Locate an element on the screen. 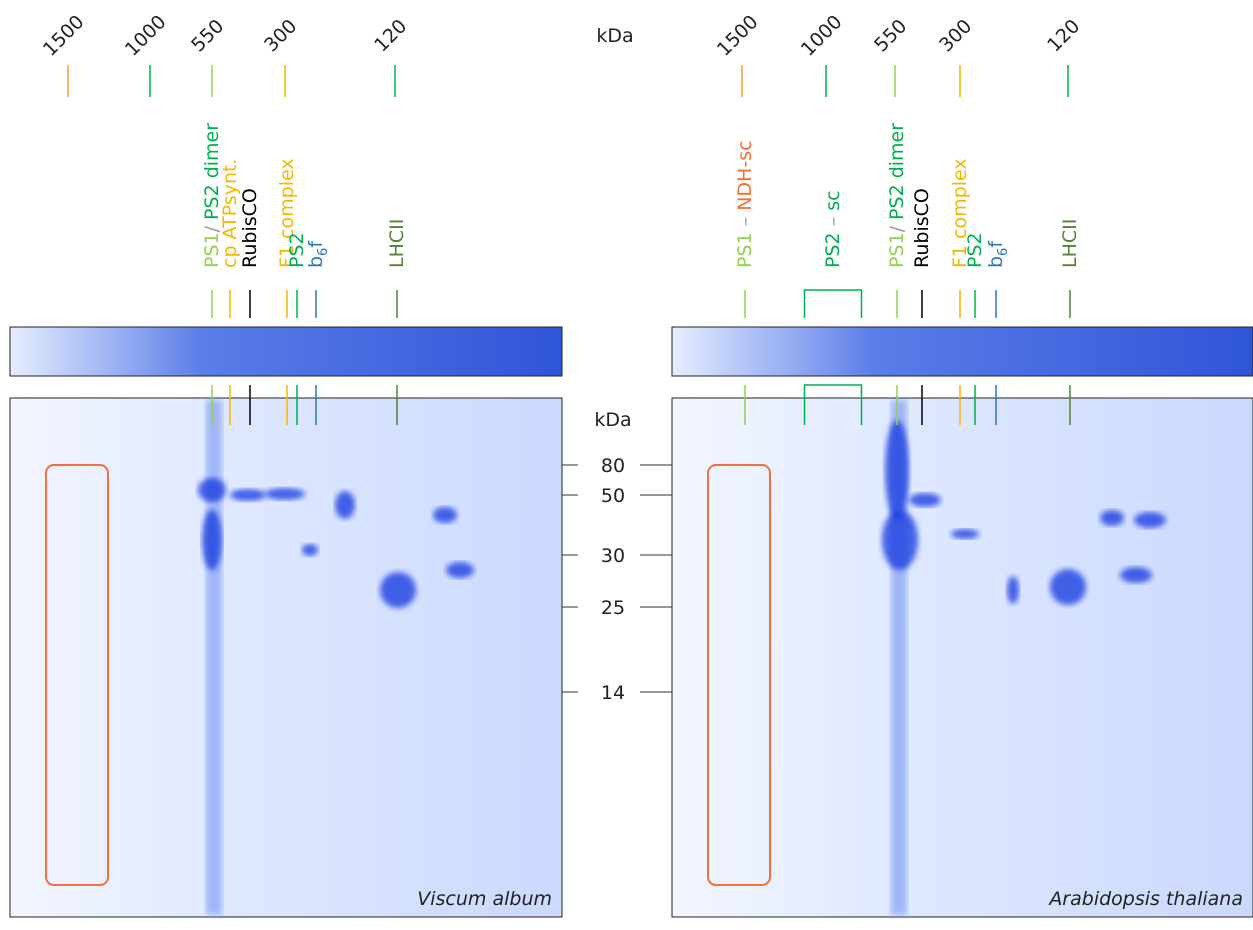  kda-mid: kDa is located at coordinates (612, 420).